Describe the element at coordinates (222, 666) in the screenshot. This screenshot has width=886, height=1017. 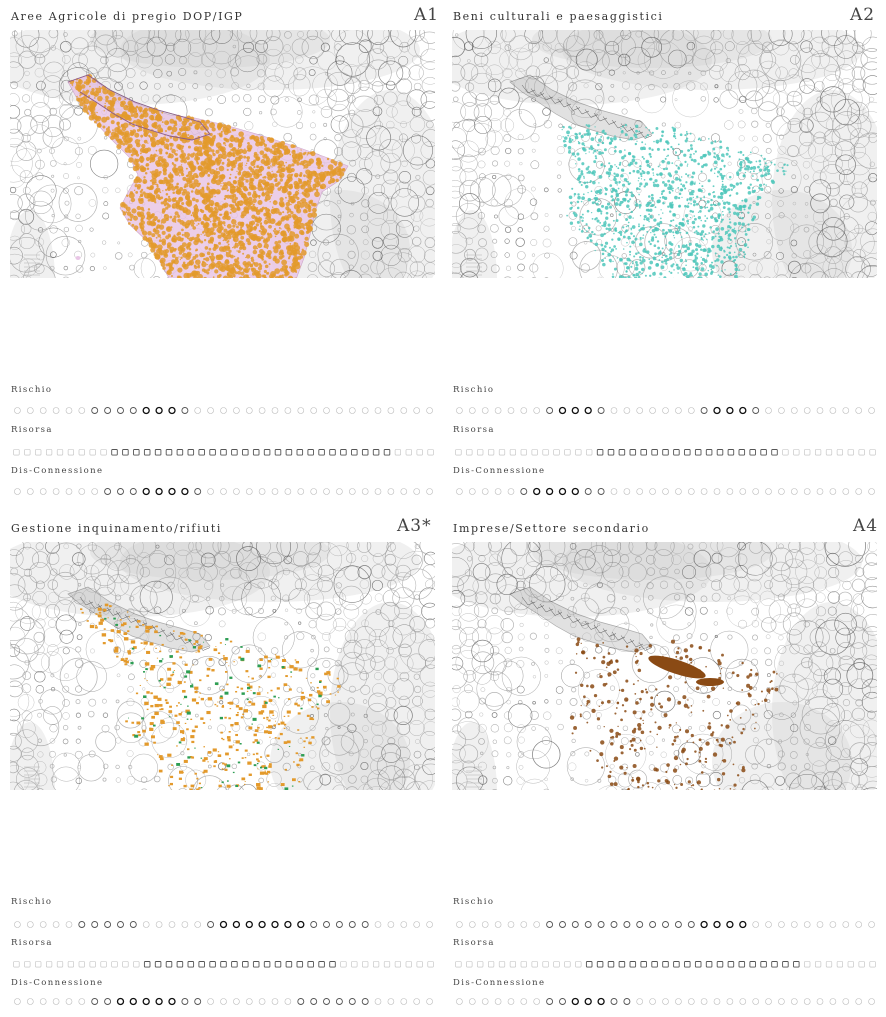
I see `map-panel-a3` at that location.